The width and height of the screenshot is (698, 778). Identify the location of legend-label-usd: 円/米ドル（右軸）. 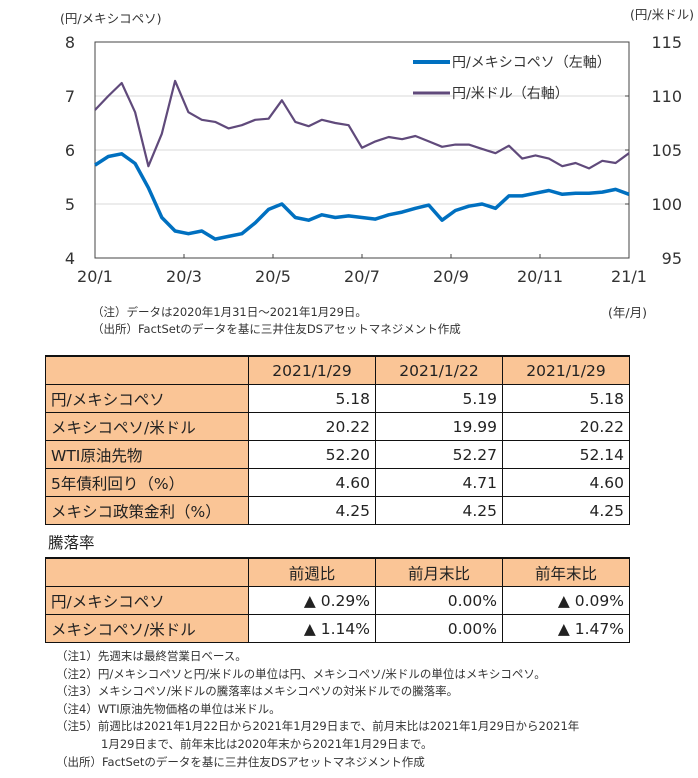
(510, 94).